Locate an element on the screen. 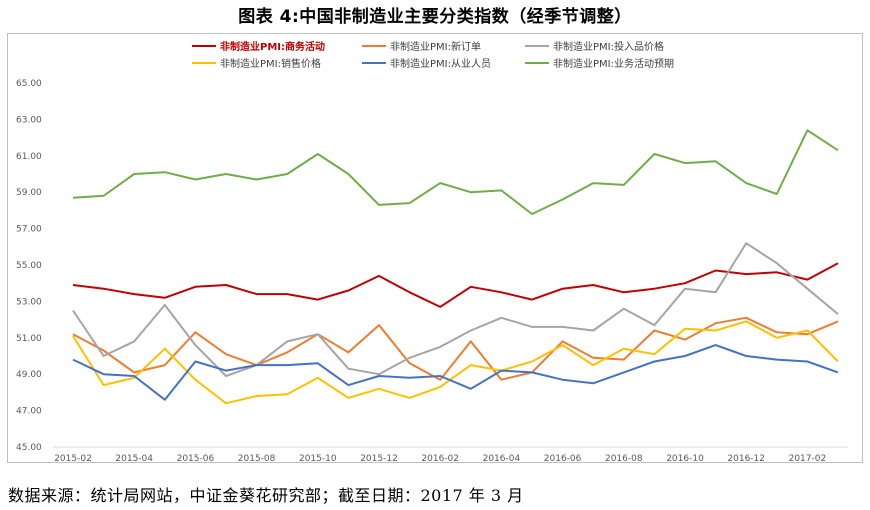 The image size is (870, 510). x-tick-label: 2015-06 is located at coordinates (196, 459).